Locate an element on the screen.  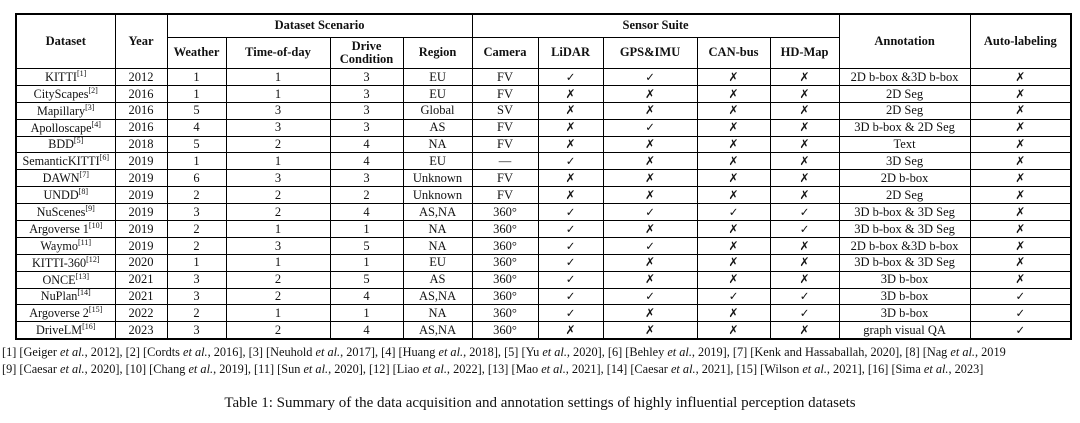
camera-cell: — is located at coordinates (505, 161).